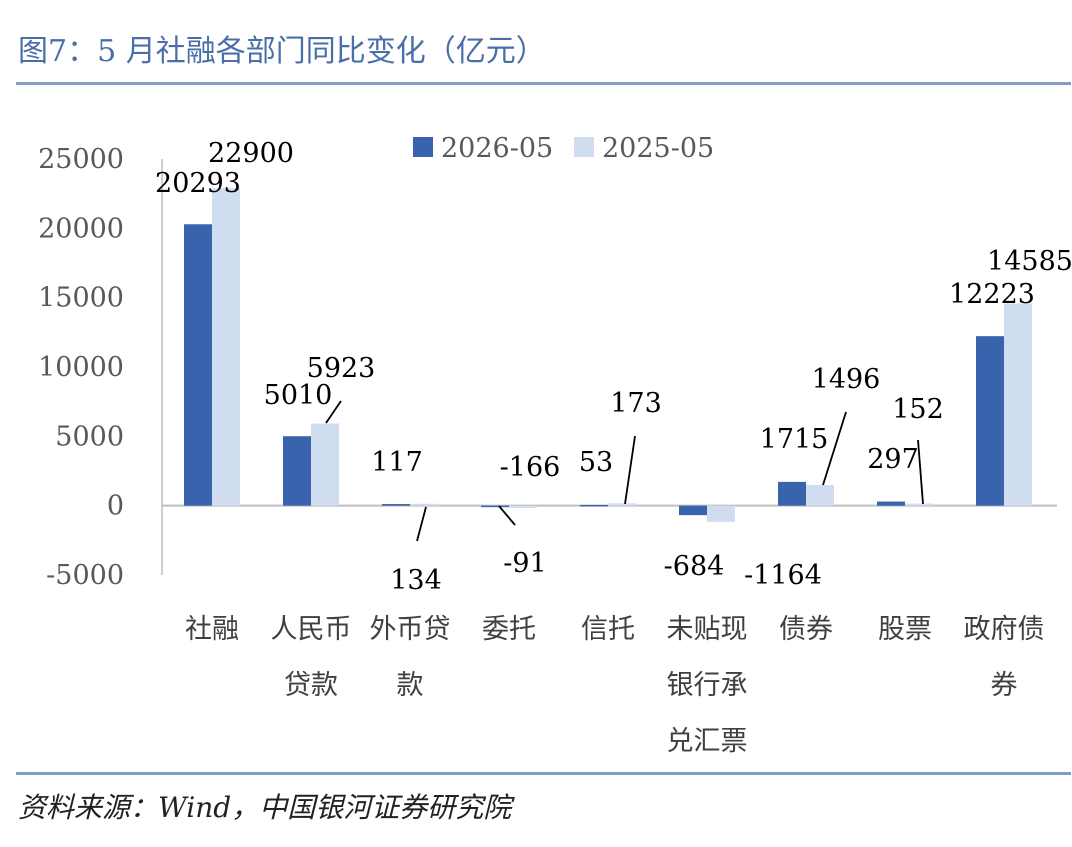 The width and height of the screenshot is (1072, 847). I want to click on data-label-2025-05: 152, so click(918, 409).